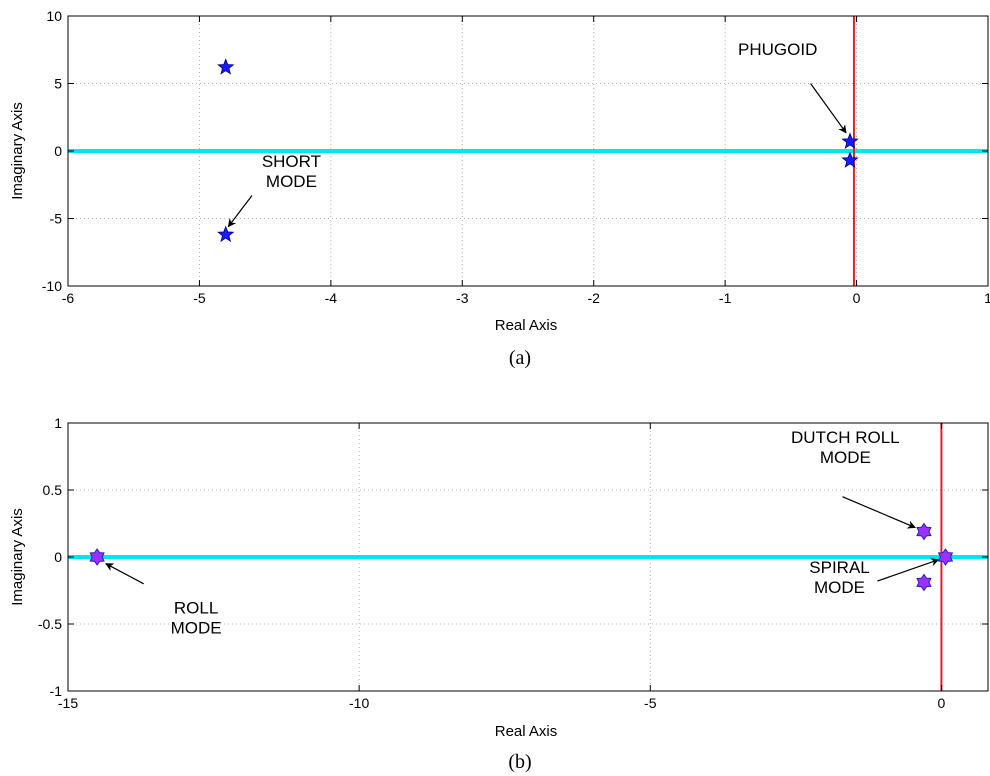 The image size is (990, 776). I want to click on y-tick-label: -1, so click(56, 691).